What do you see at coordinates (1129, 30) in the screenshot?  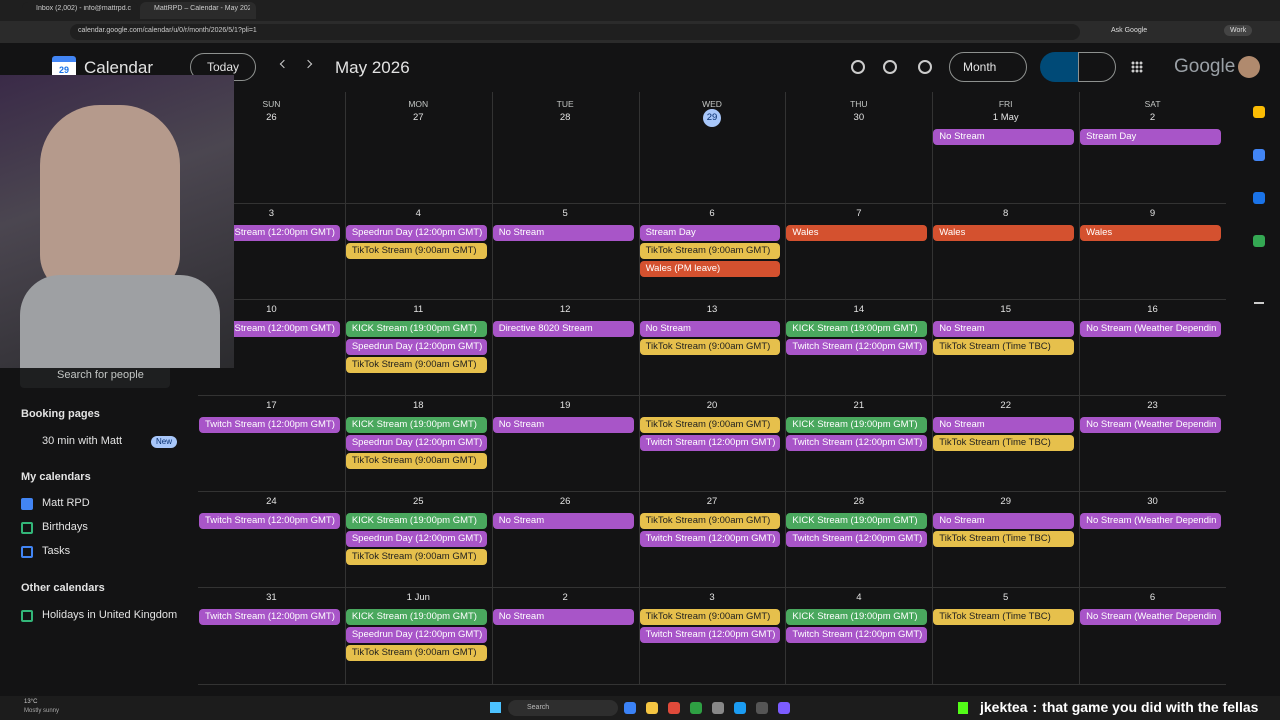 I see `ask-google: Ask Google` at bounding box center [1129, 30].